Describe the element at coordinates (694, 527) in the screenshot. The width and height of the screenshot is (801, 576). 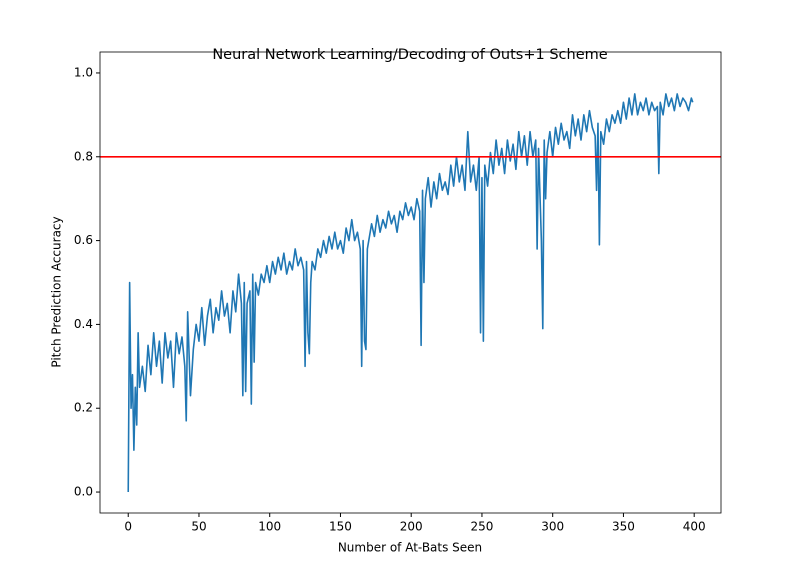
I see `x-tick-label: 400` at that location.